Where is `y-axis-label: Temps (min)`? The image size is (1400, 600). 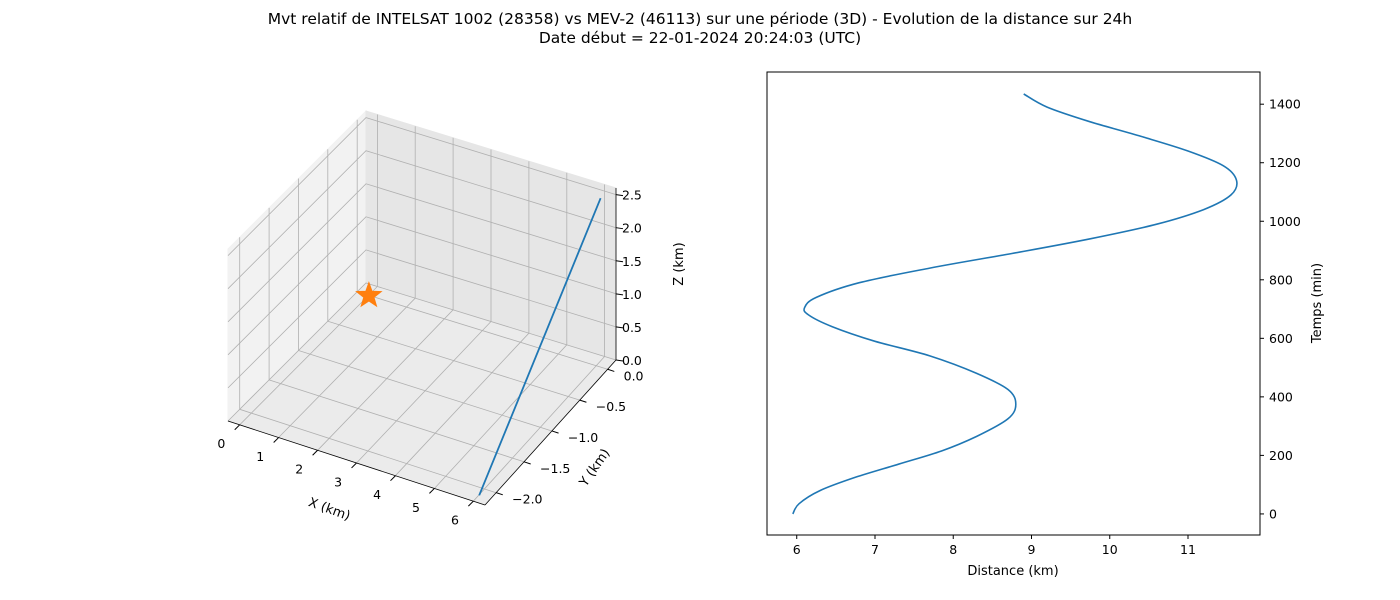
y-axis-label: Temps (min) is located at coordinates (1317, 303).